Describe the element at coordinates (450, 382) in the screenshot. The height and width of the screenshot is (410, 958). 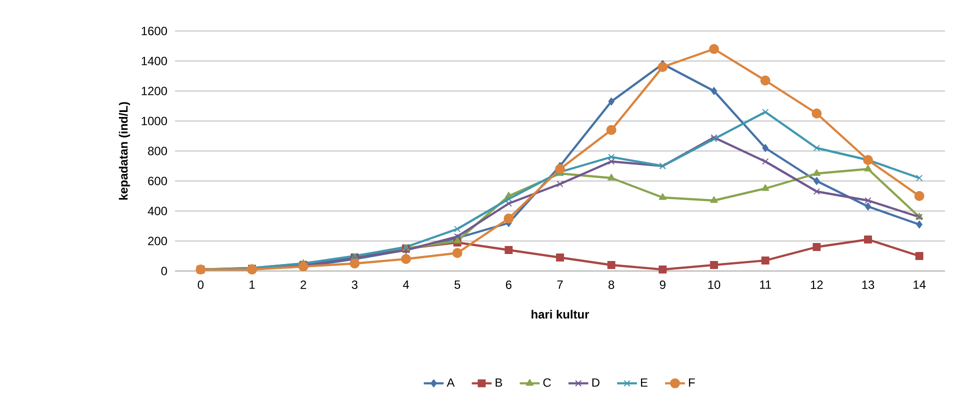
I see `legend-label: A` at that location.